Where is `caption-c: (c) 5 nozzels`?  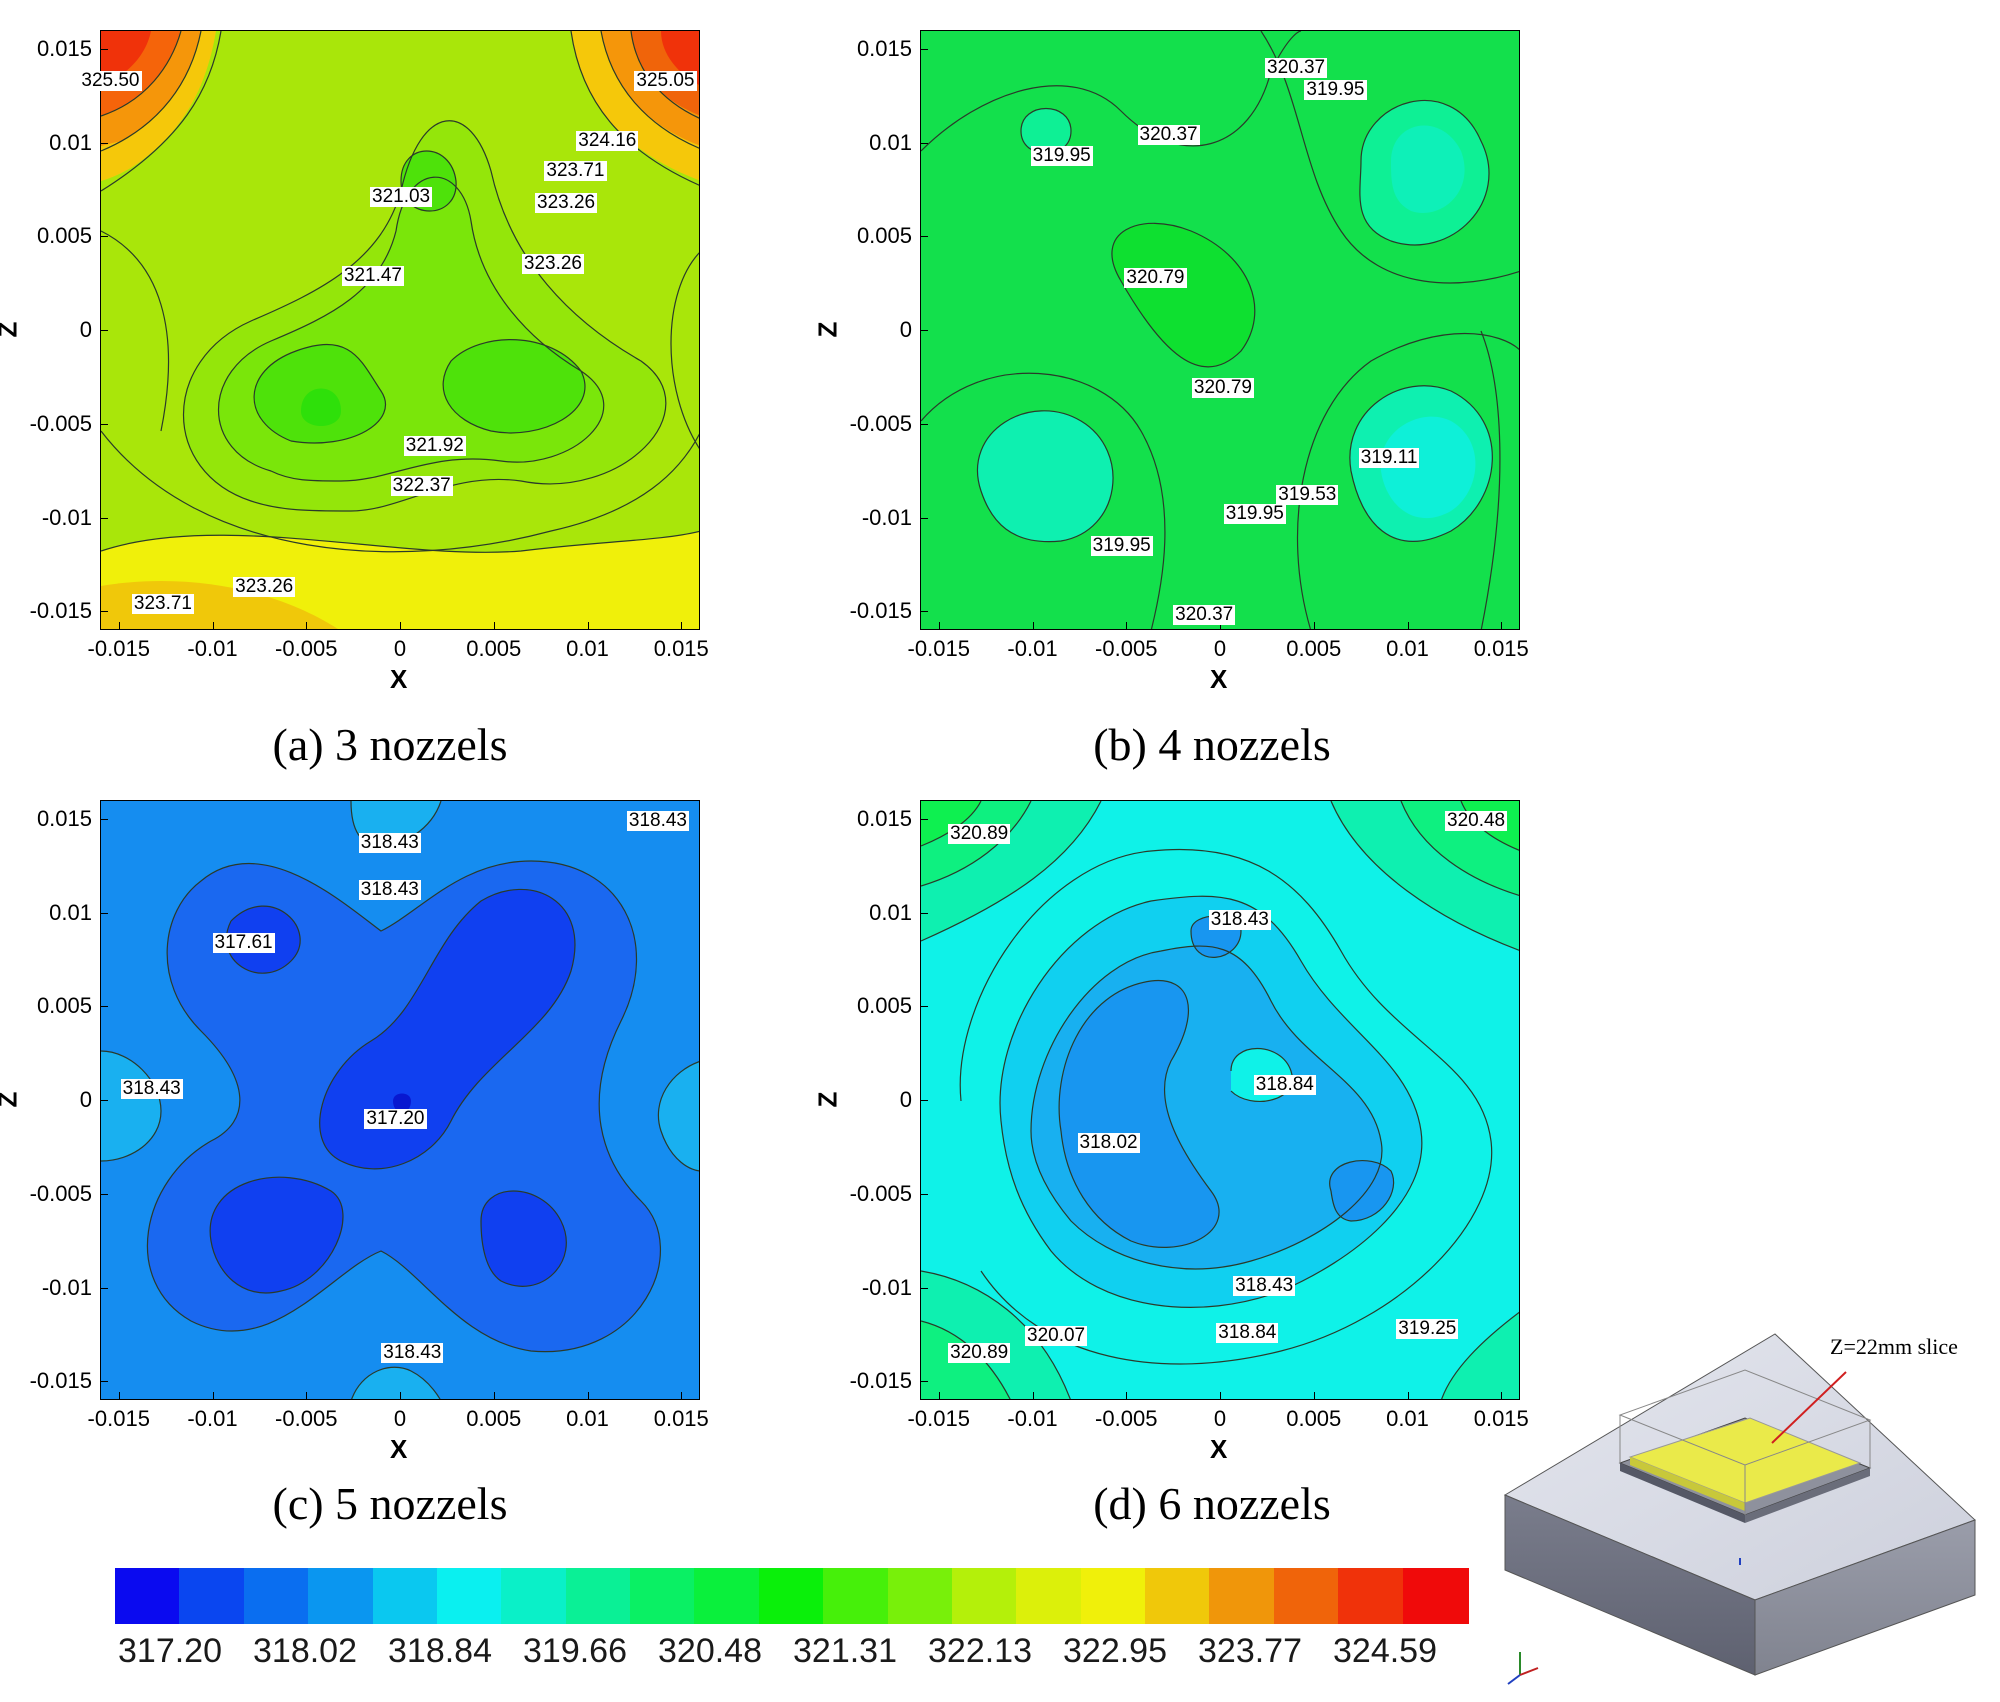 caption-c: (c) 5 nozzels is located at coordinates (390, 1503).